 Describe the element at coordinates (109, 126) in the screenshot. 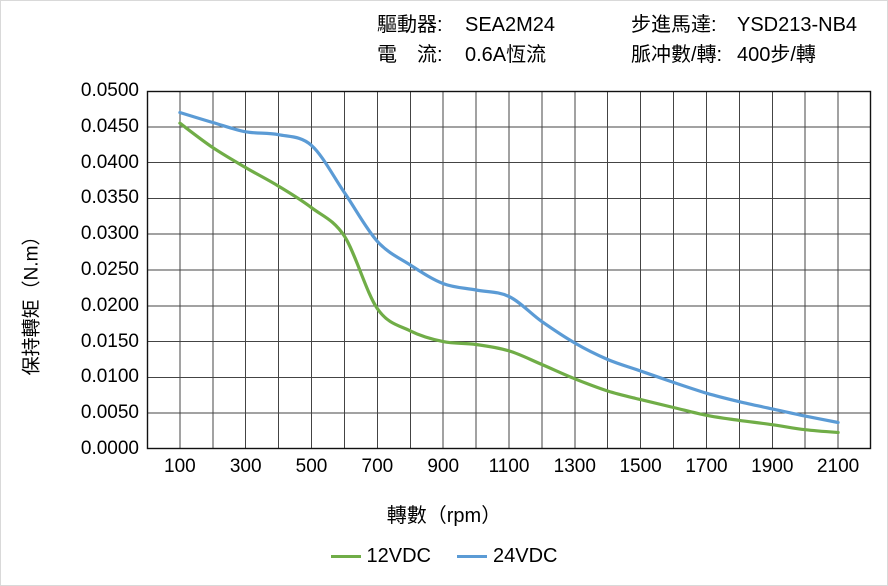

I see `y-tick-label: 0.0450` at that location.